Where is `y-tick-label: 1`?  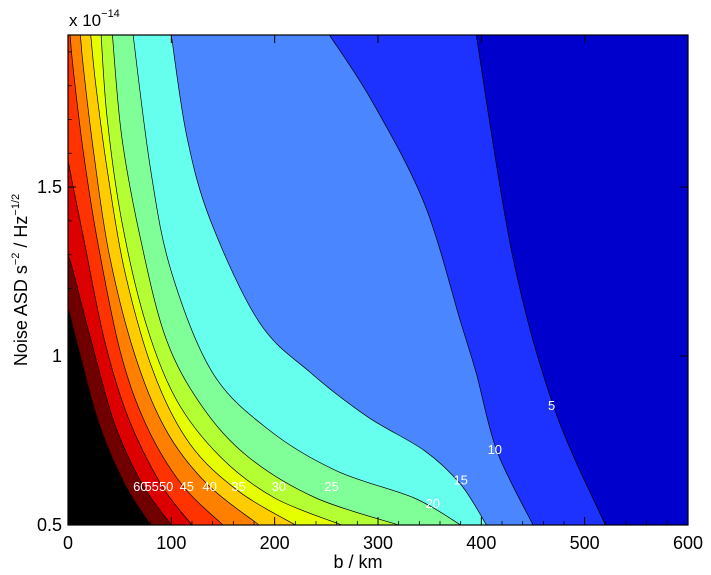 y-tick-label: 1 is located at coordinates (57, 356).